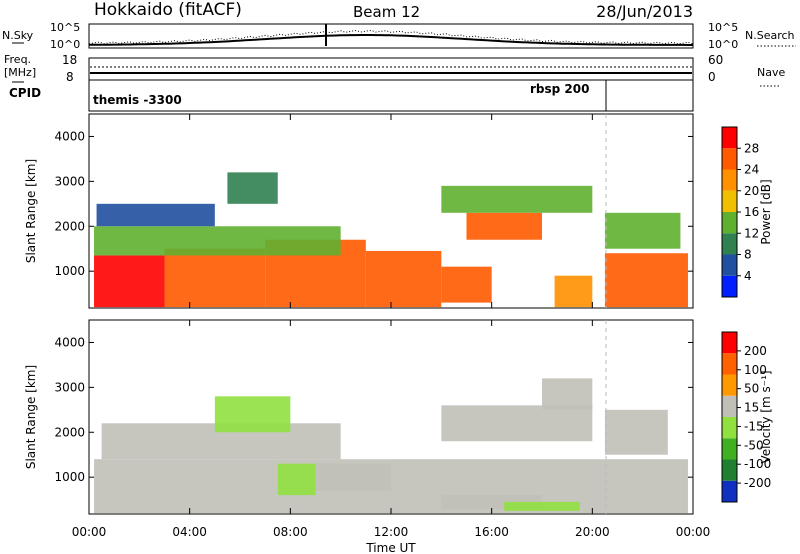  Describe the element at coordinates (17, 59) in the screenshot. I see `freq-label: Freq.` at that location.